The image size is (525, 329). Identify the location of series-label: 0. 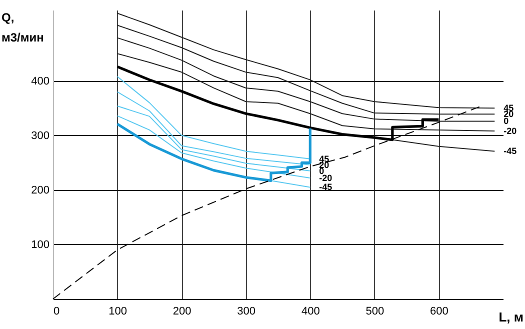
(506, 121).